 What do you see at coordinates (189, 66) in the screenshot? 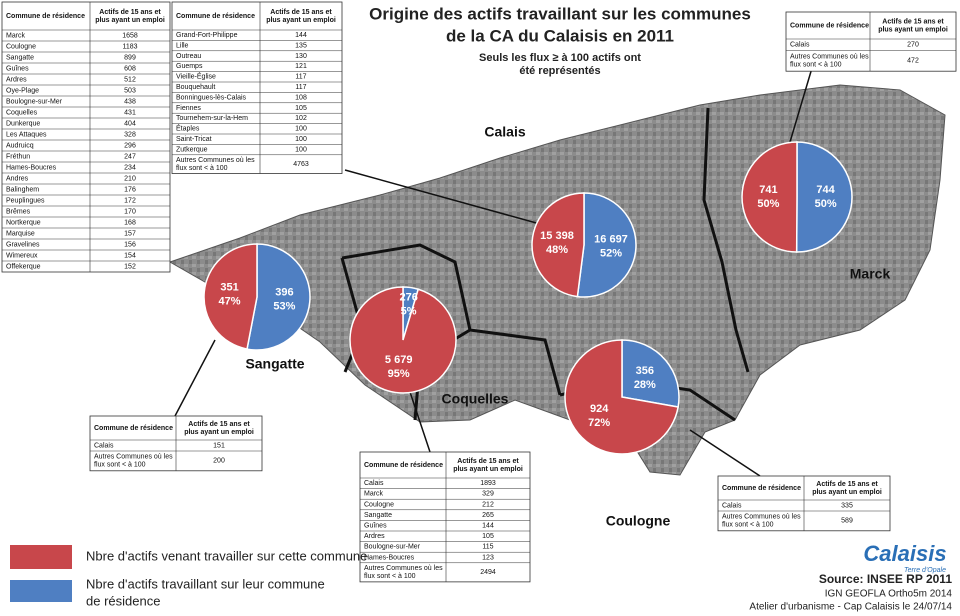
I see `table-cell: Guemps` at bounding box center [189, 66].